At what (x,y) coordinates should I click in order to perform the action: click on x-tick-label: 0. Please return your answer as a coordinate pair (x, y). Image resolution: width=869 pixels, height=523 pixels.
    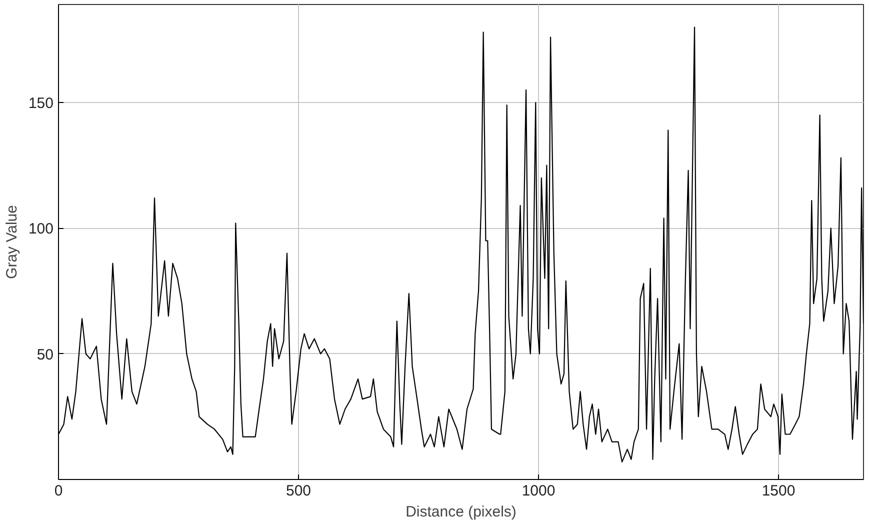
    Looking at the image, I should click on (58, 491).